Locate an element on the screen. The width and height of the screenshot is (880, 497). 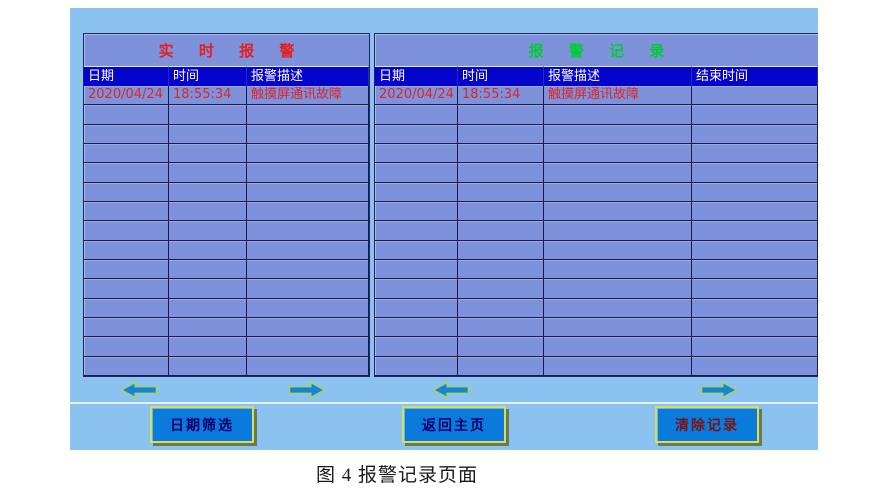
clear-records-button: 清除记录 is located at coordinates (707, 424).